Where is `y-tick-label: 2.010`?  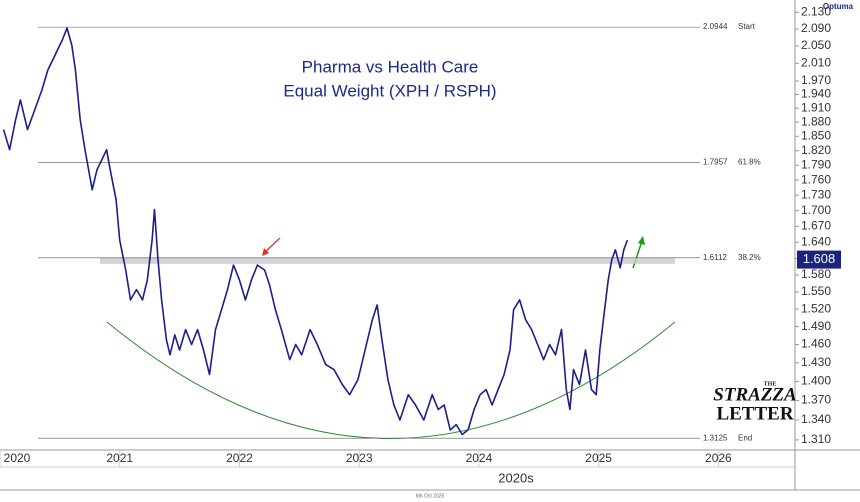 y-tick-label: 2.010 is located at coordinates (816, 62).